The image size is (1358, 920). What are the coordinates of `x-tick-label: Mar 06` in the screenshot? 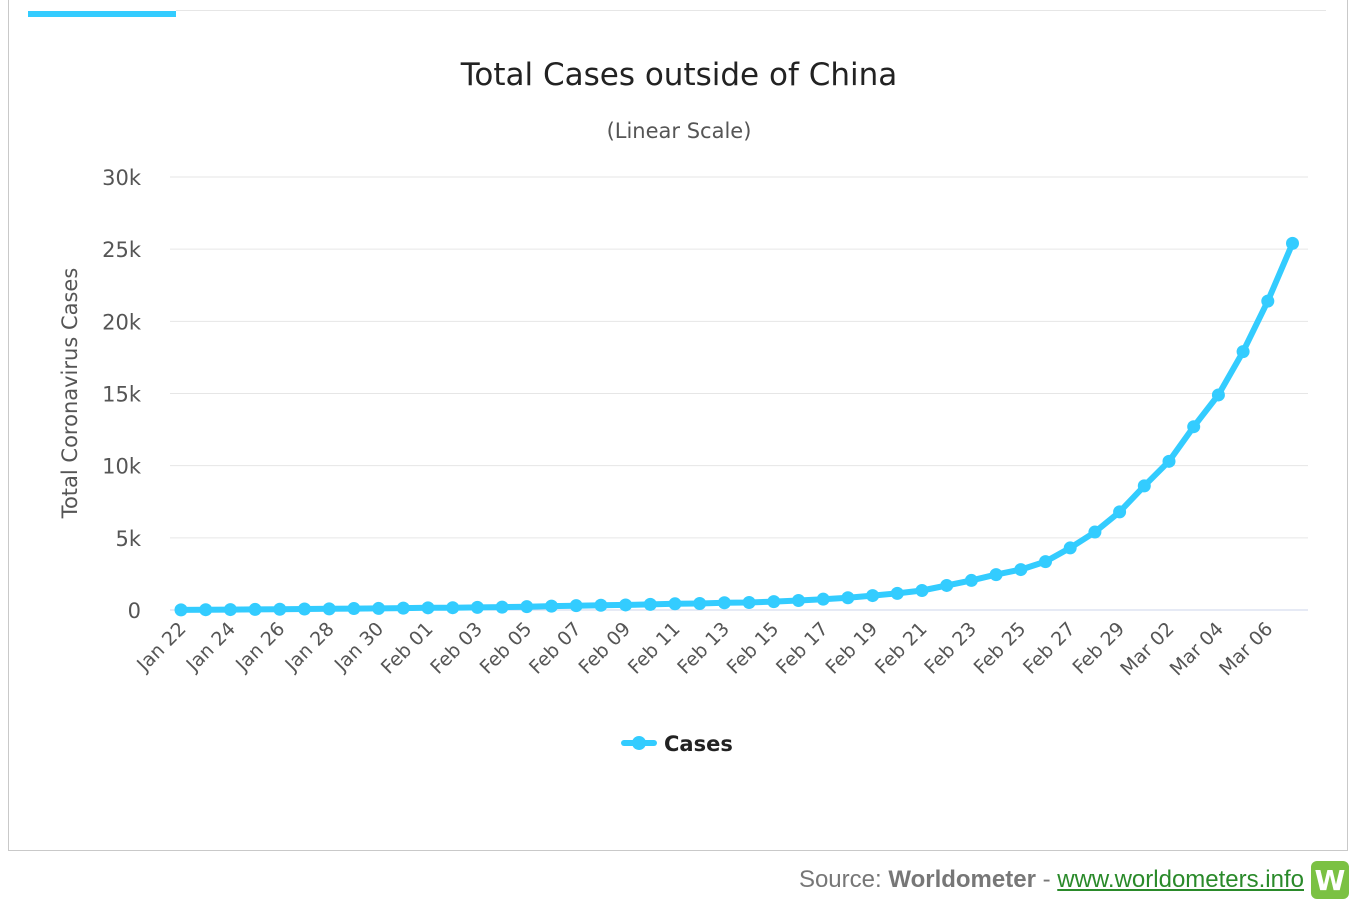 It's located at (1246, 649).